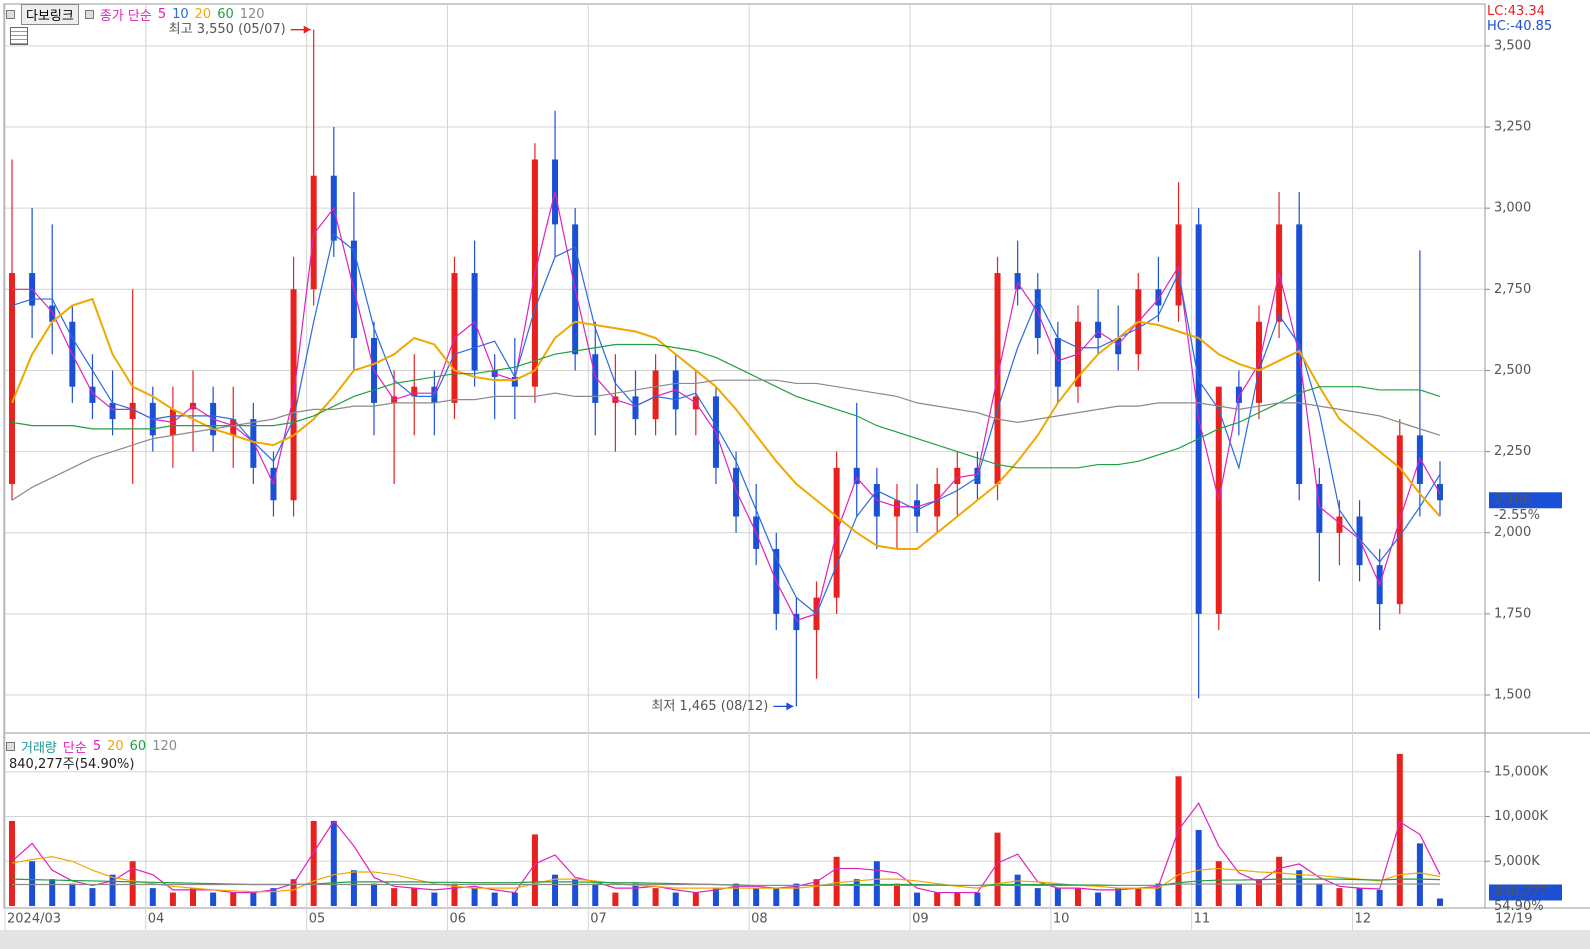 Image resolution: width=1590 pixels, height=949 pixels. Describe the element at coordinates (457, 919) in the screenshot. I see `x-tick-label: 06` at that location.